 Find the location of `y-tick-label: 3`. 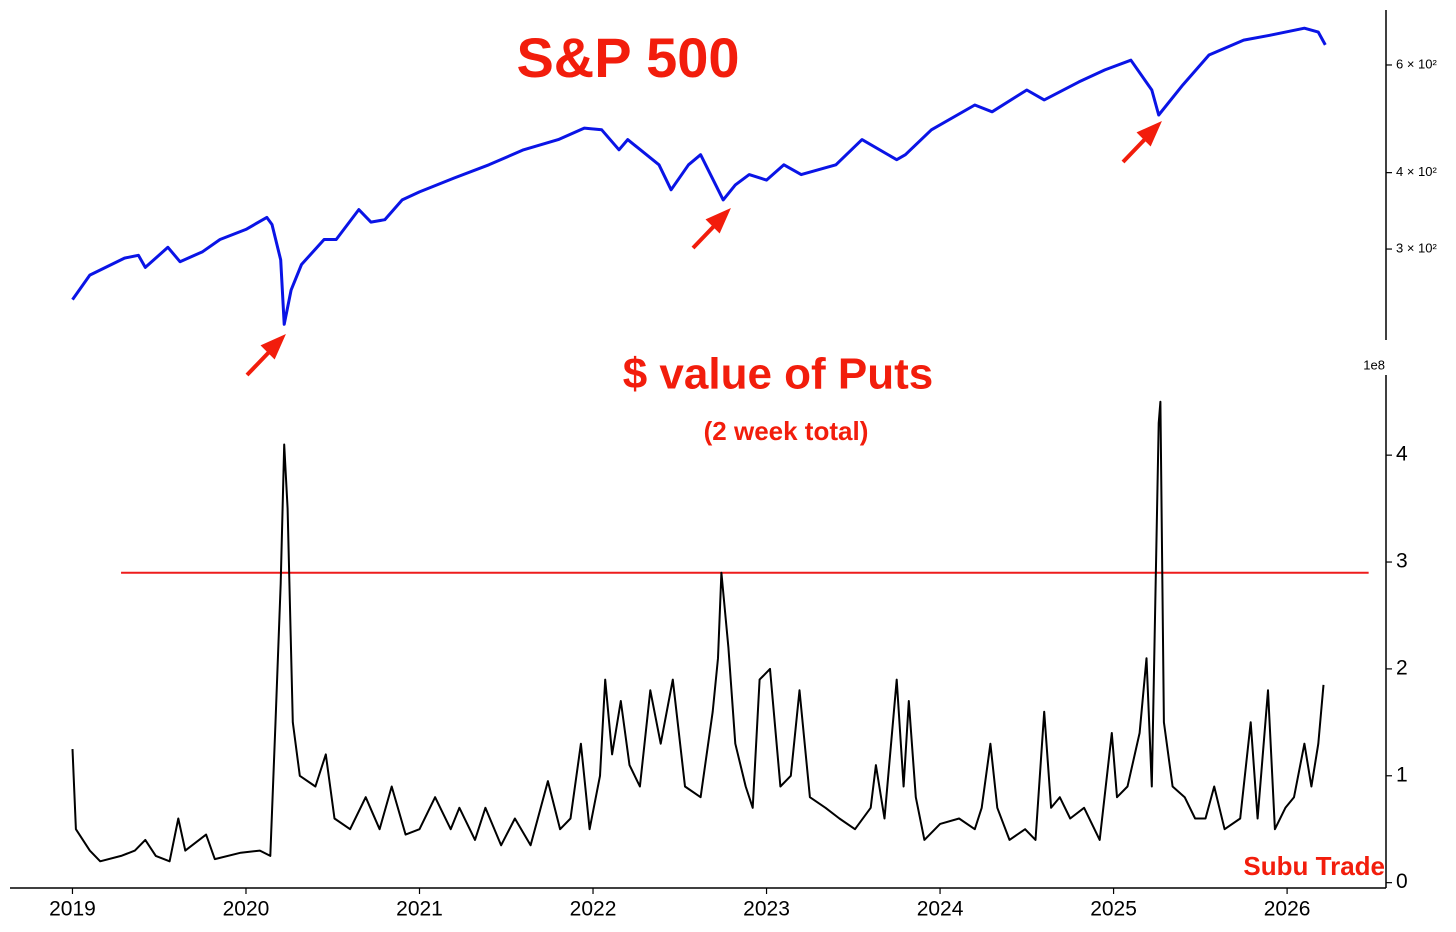

y-tick-label: 3 is located at coordinates (1402, 561).